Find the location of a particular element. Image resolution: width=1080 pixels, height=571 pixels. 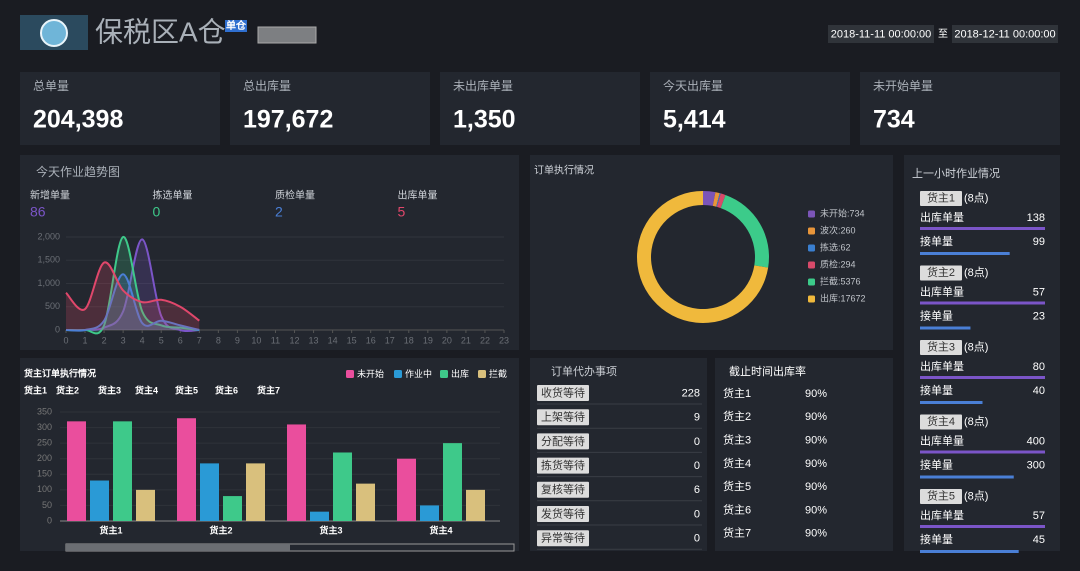

kpi-label: 总出库量 is located at coordinates (267, 85).